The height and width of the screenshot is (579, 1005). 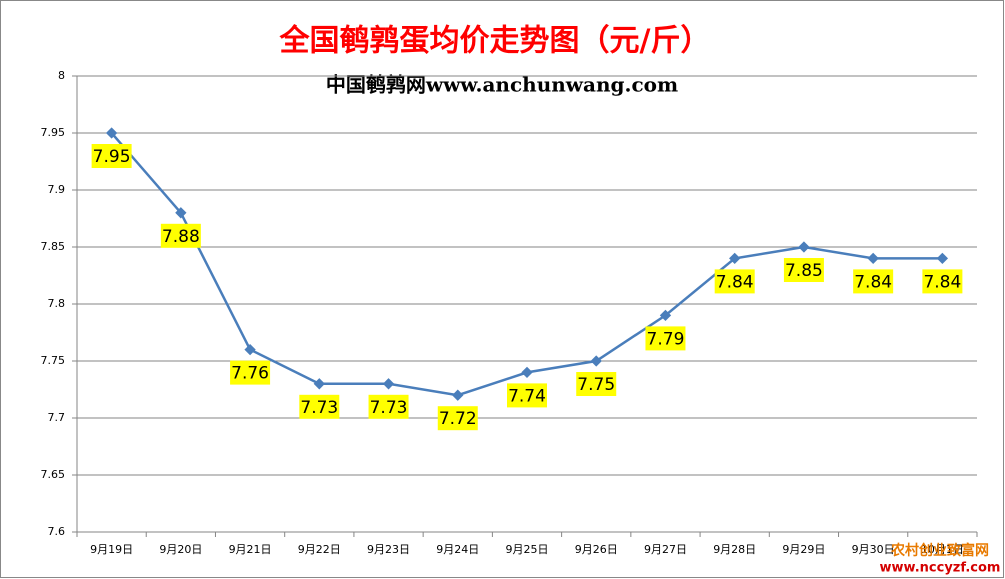 What do you see at coordinates (940, 568) in the screenshot?
I see `watermark: www.nccyzf.com` at bounding box center [940, 568].